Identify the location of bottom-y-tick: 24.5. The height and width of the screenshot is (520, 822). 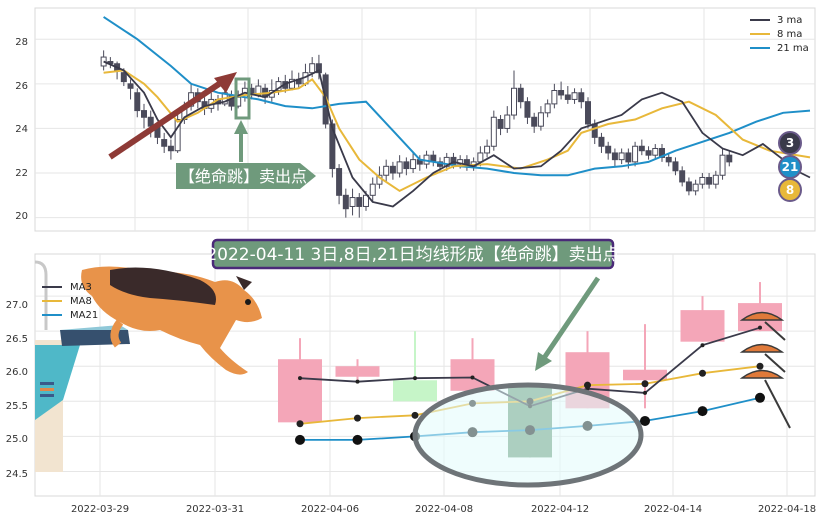
(17, 474).